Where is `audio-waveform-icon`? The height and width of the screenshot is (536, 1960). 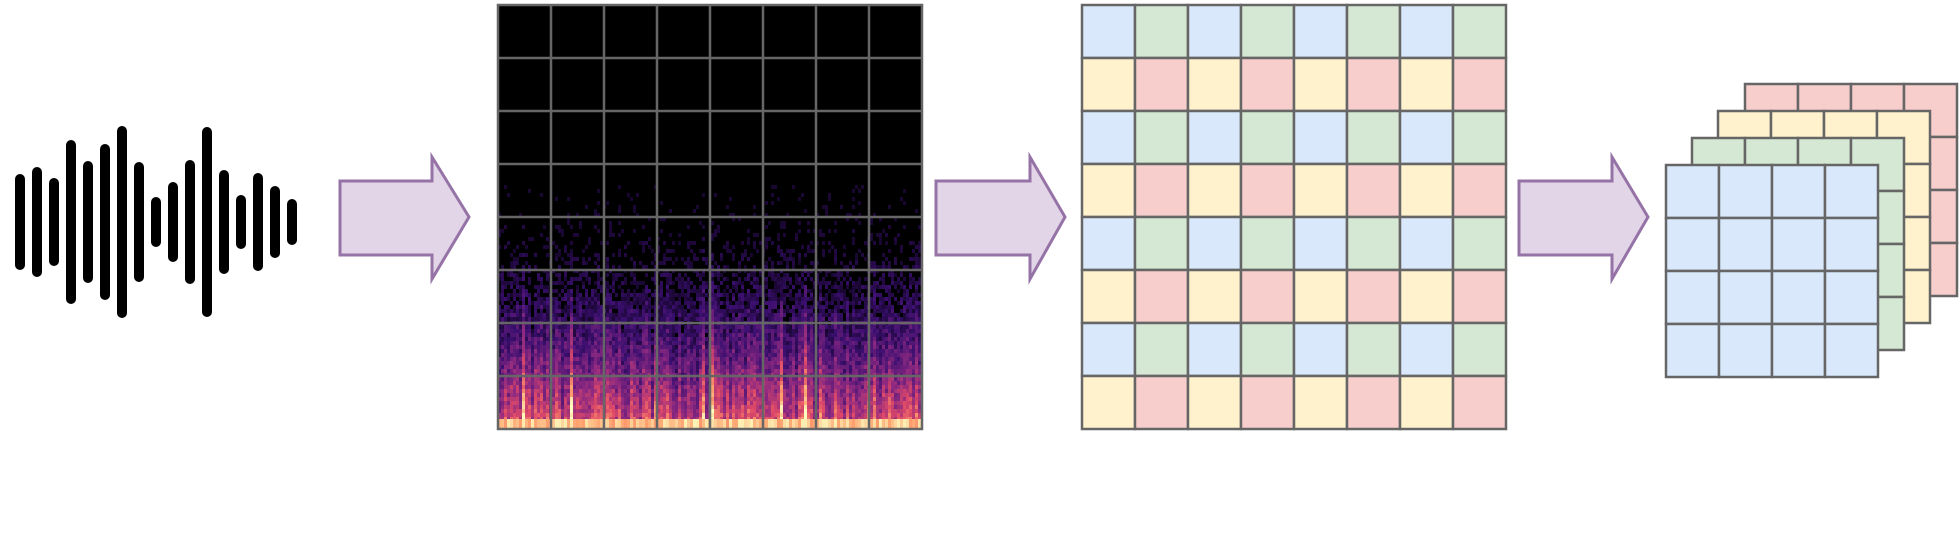 audio-waveform-icon is located at coordinates (156, 222).